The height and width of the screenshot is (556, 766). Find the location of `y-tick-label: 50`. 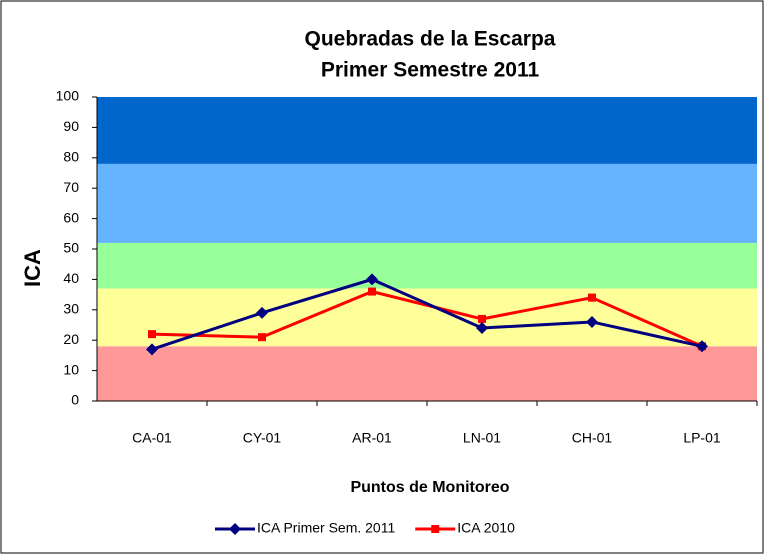

y-tick-label: 50 is located at coordinates (71, 248).